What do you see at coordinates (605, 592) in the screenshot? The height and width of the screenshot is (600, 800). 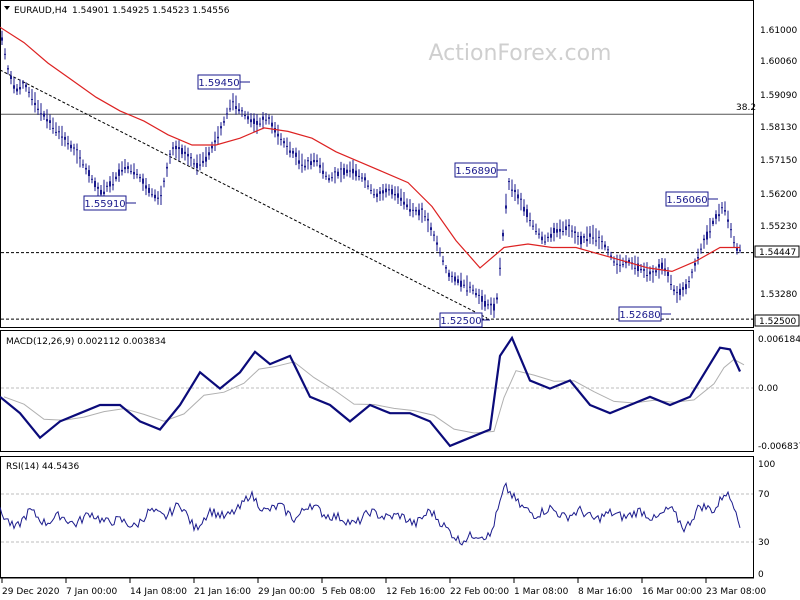 I see `x-tick-label: 8 Mar 16:00` at bounding box center [605, 592].